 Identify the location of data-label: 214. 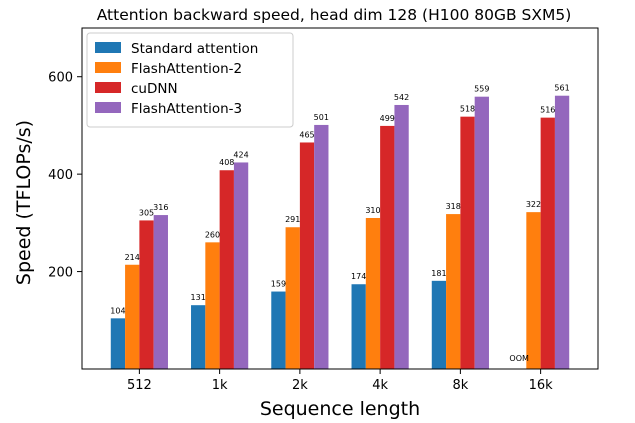
(132, 257).